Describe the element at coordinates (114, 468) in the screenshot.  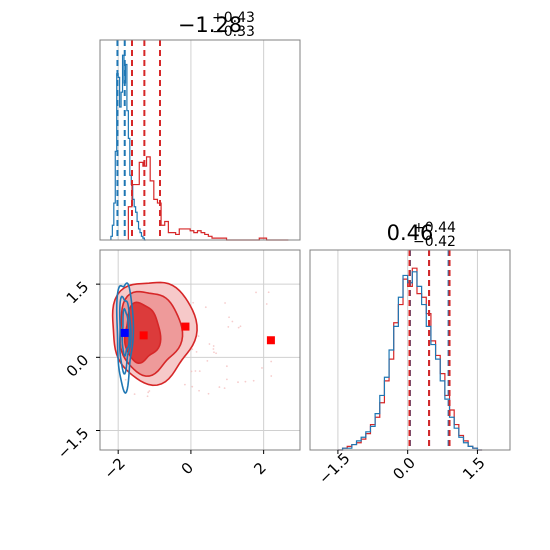
I see `scatter-x-tick-label: −2` at that location.